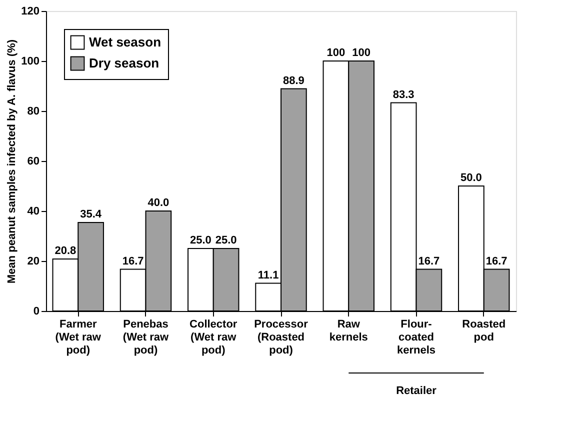 This screenshot has width=582, height=436. Describe the element at coordinates (268, 275) in the screenshot. I see `data-label: 11.1` at that location.